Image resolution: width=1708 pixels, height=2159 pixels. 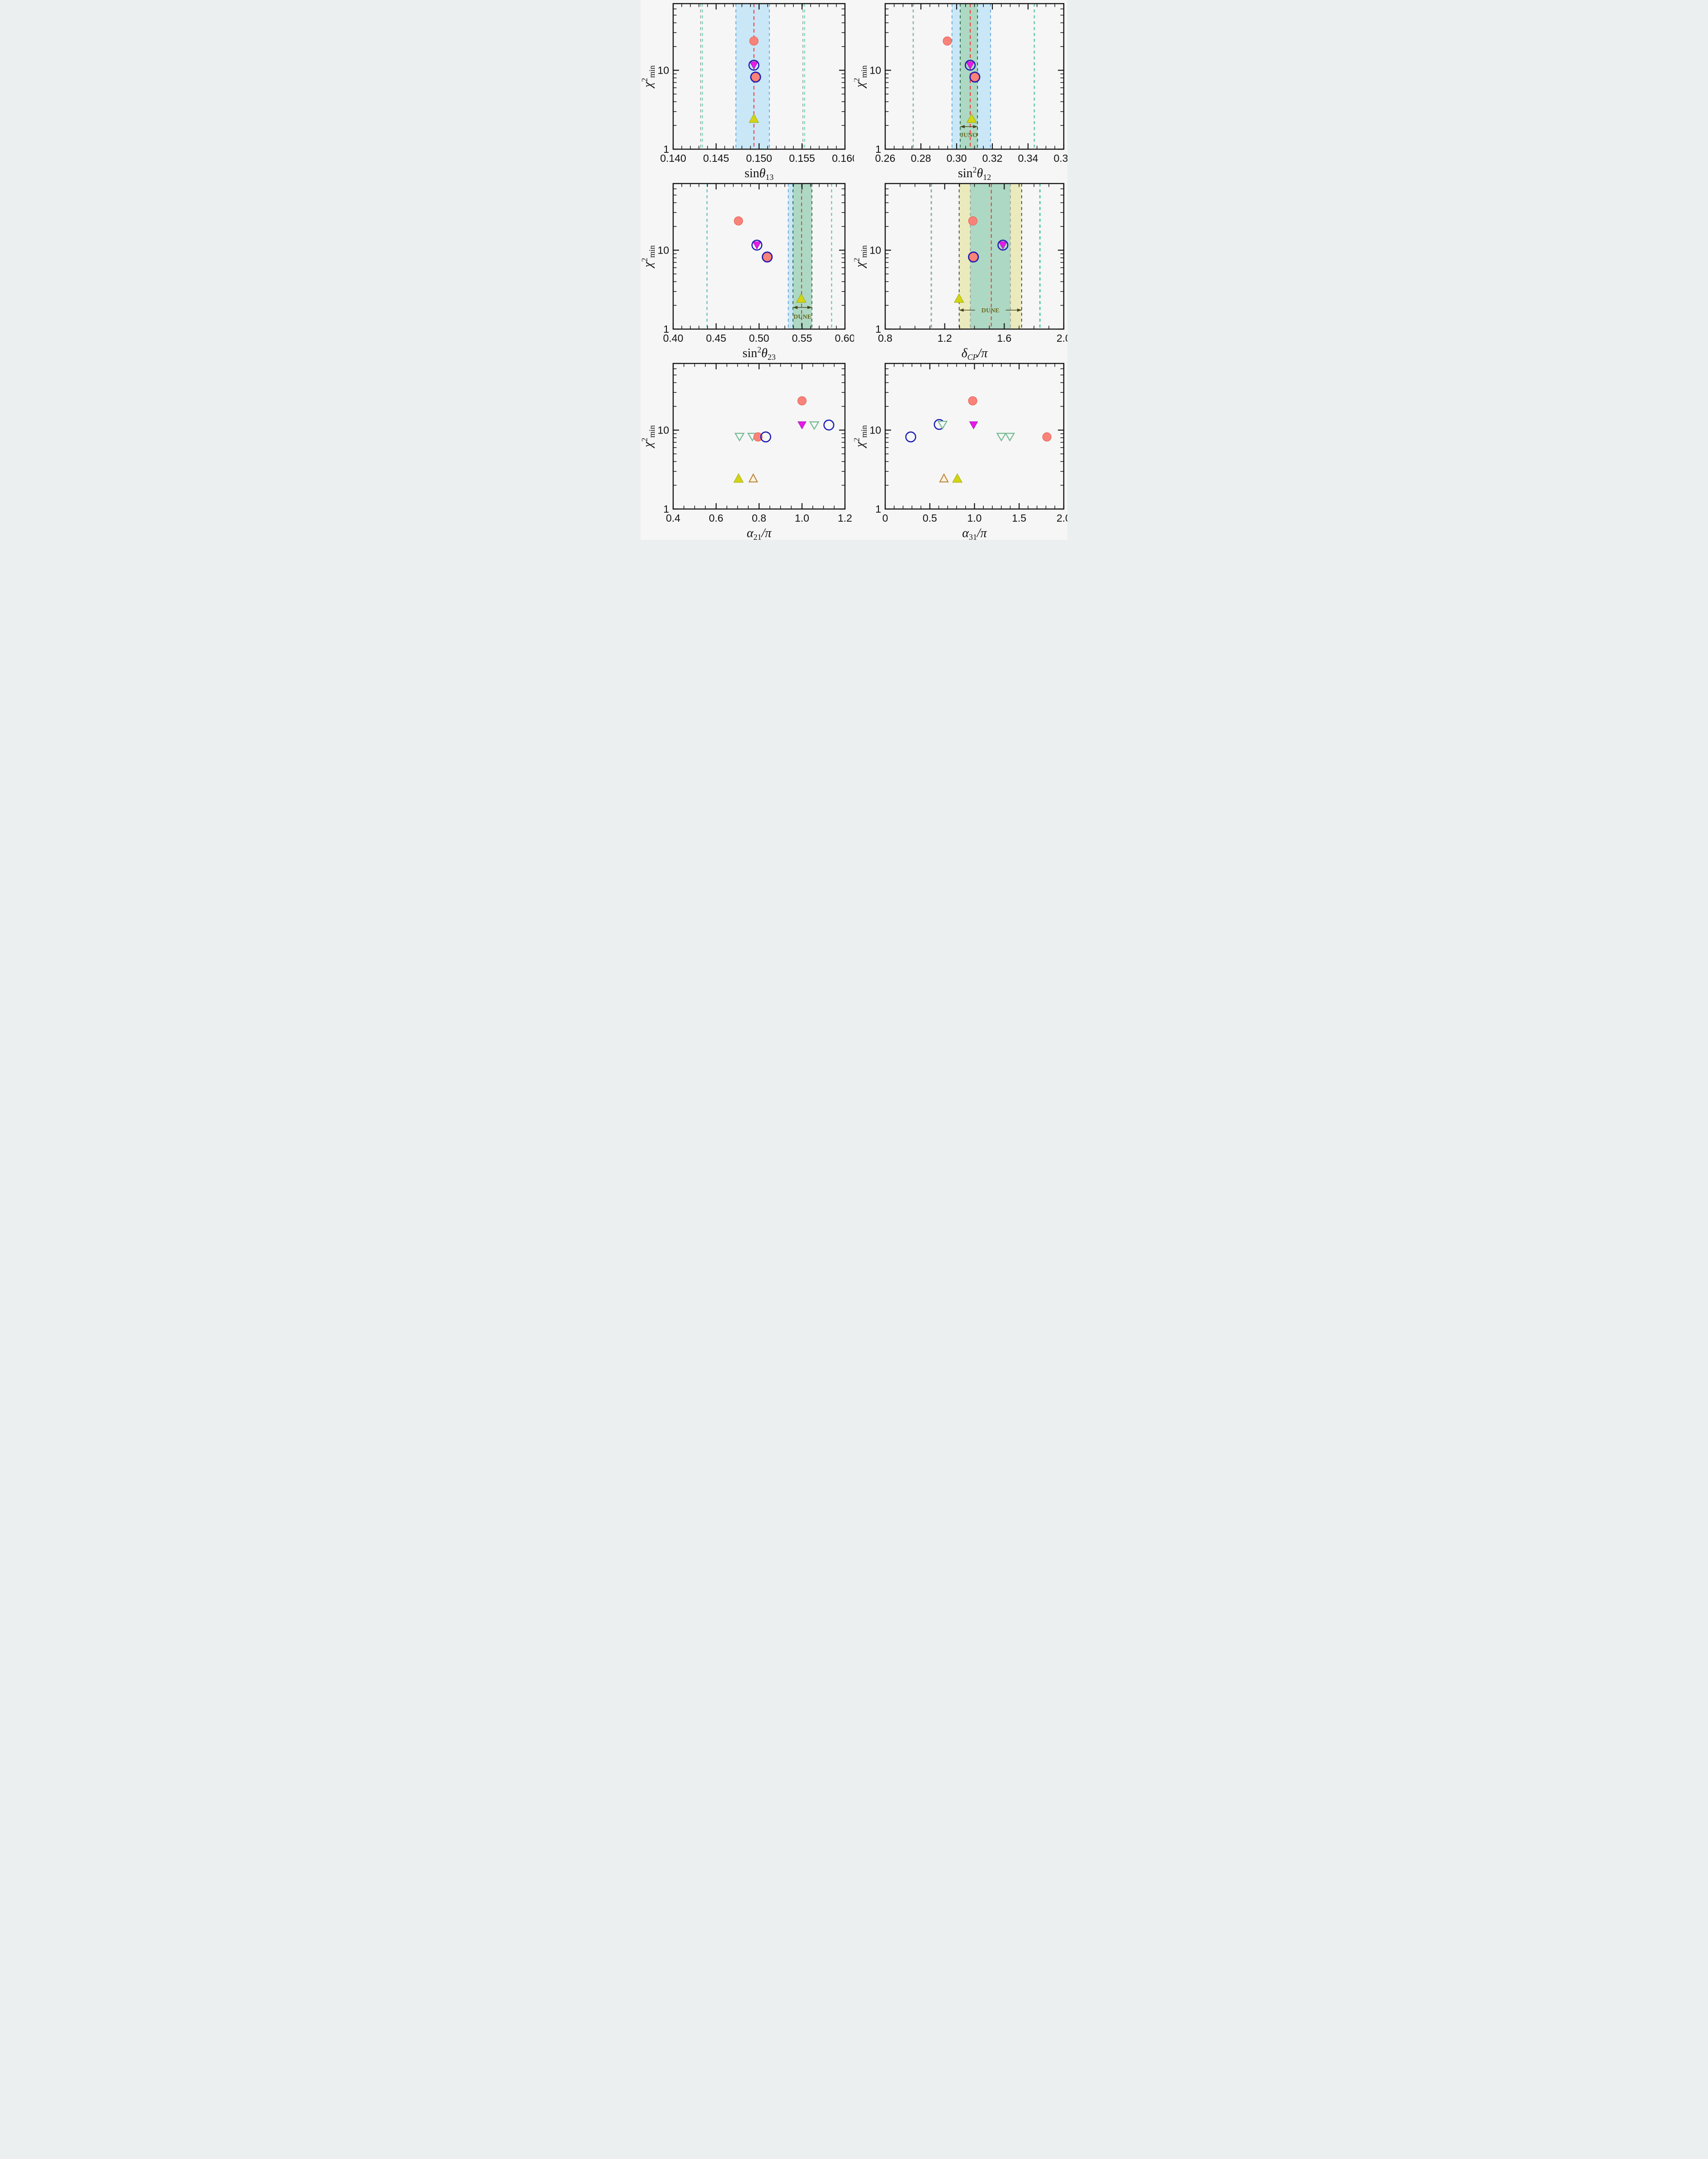 I want to click on svg-text: 1.5, so click(x=1019, y=518).